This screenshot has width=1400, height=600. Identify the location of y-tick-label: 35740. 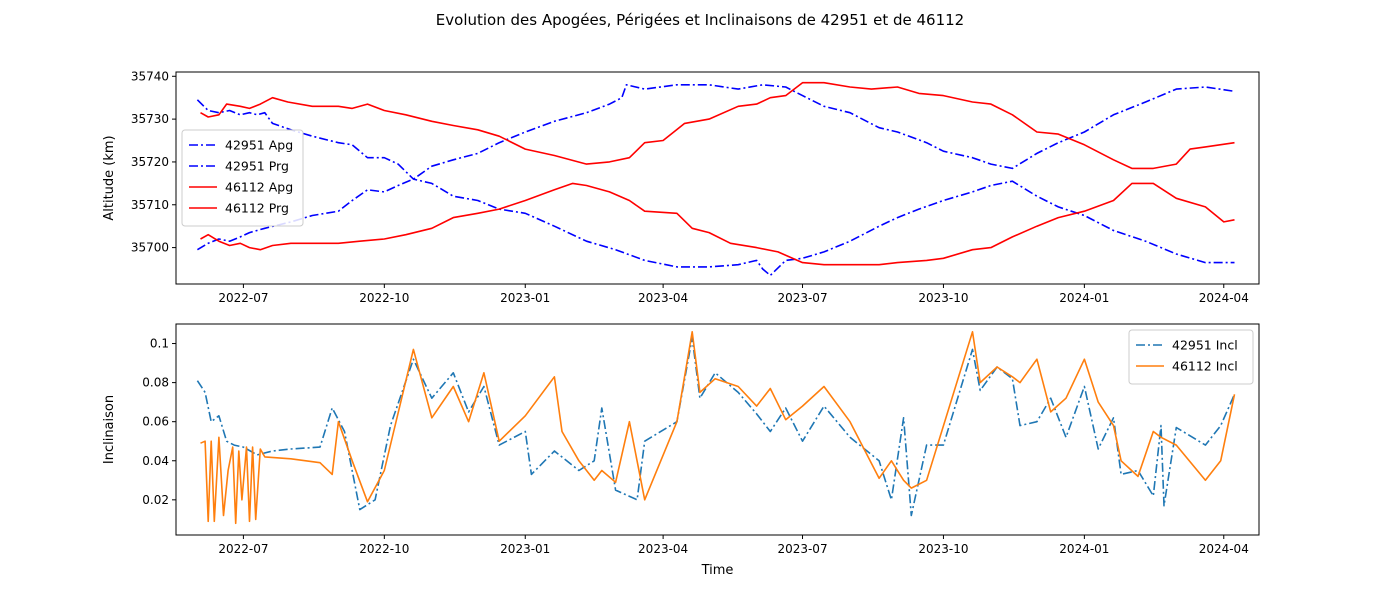
(150, 76).